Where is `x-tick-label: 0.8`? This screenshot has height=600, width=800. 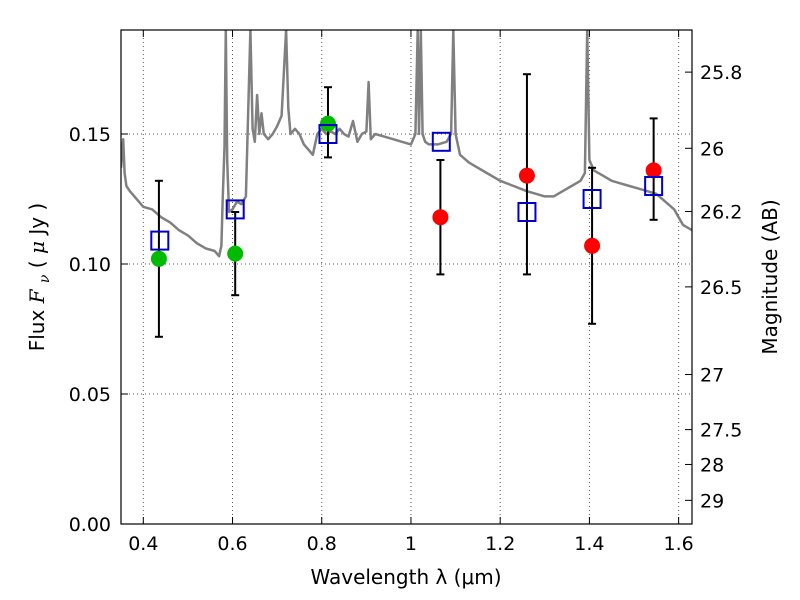 x-tick-label: 0.8 is located at coordinates (322, 544).